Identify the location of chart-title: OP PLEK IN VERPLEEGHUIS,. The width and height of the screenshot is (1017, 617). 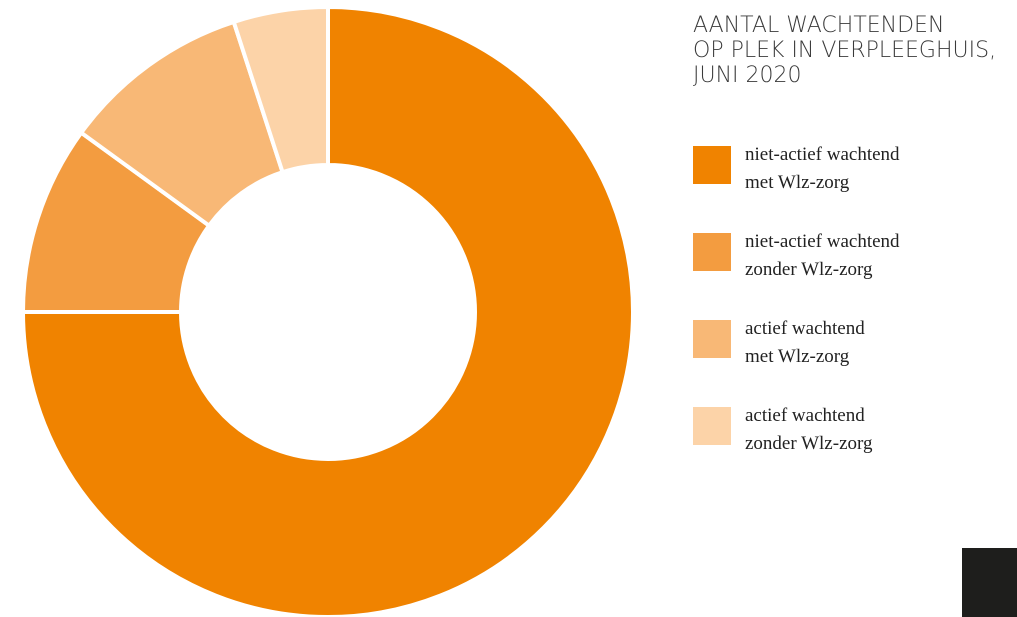
(844, 50).